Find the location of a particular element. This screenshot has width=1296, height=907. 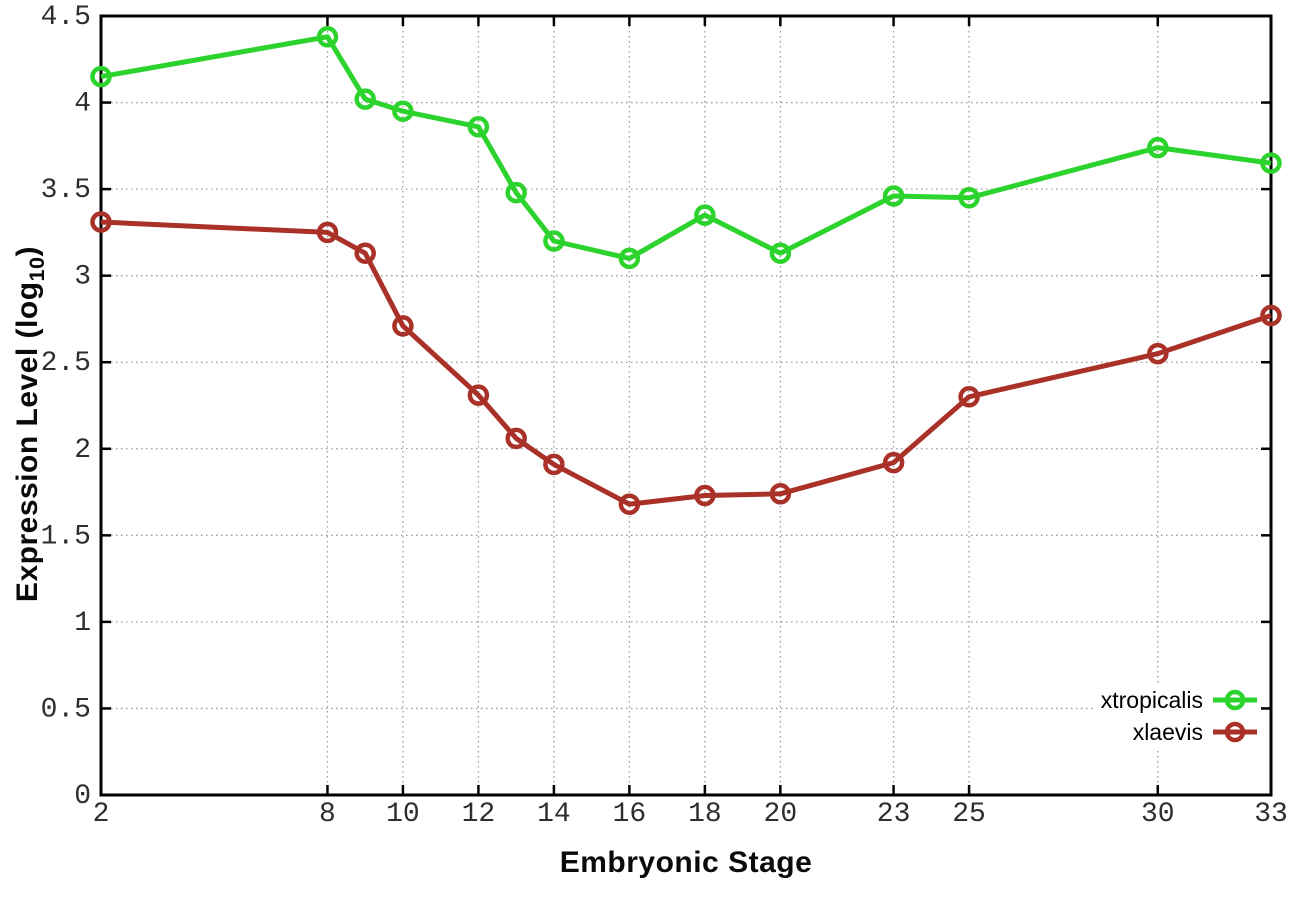

legend-item-xtropicalis: xtropicalis is located at coordinates (1179, 700).